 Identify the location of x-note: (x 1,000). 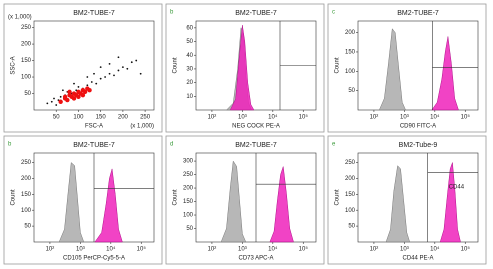
(142, 127).